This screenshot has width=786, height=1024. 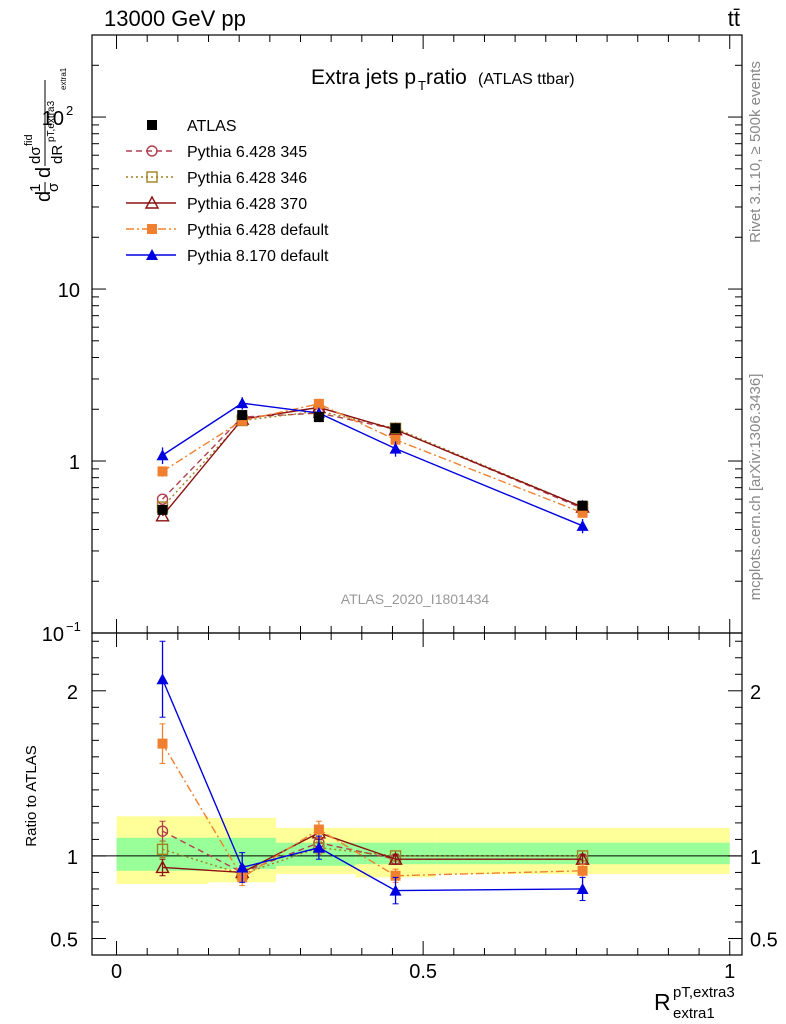 I want to click on main-y-axis-label: d 1 σ d dσ fid dR pT,extra3 extra1, so click(x=45, y=134).